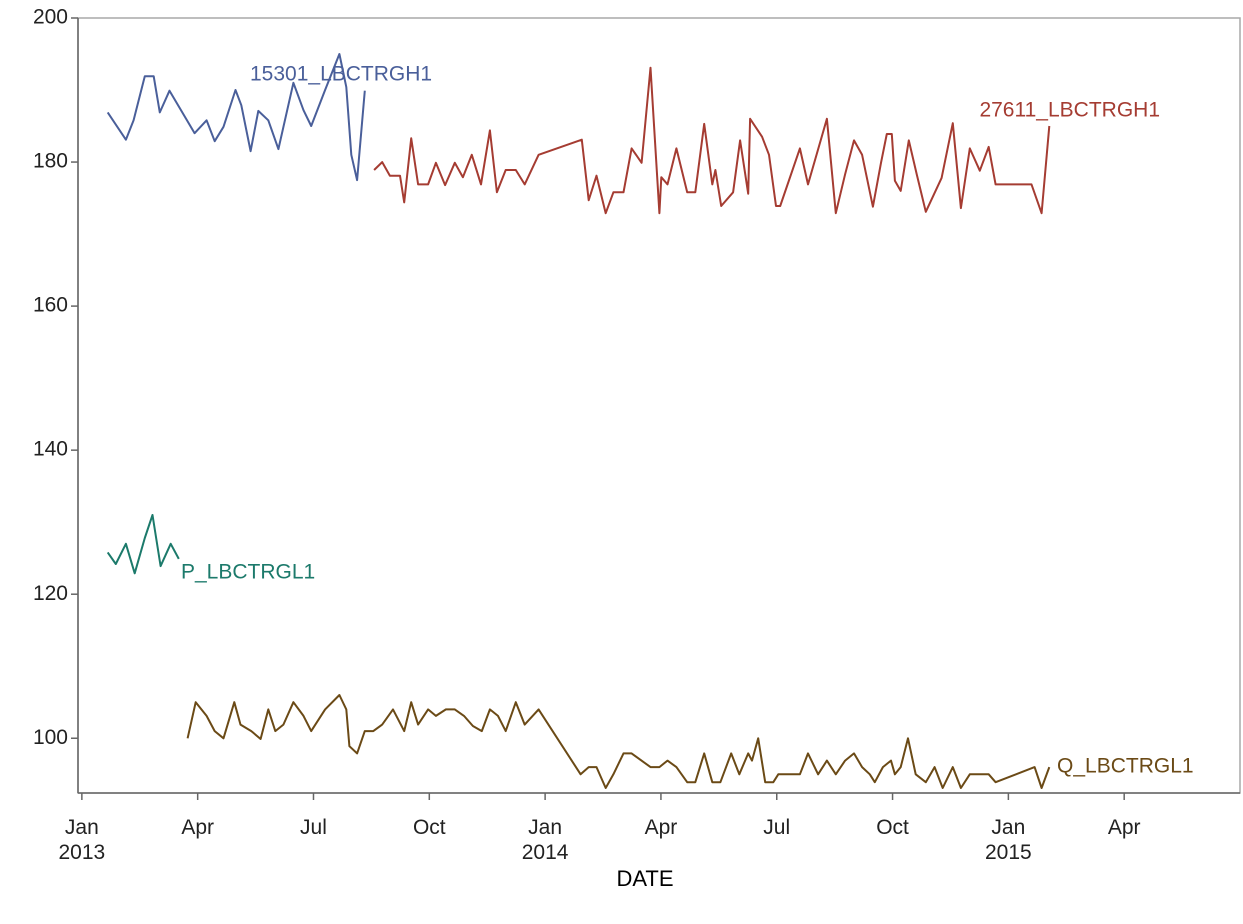  I want to click on series-label: 15301_LBCTRGH1, so click(341, 74).